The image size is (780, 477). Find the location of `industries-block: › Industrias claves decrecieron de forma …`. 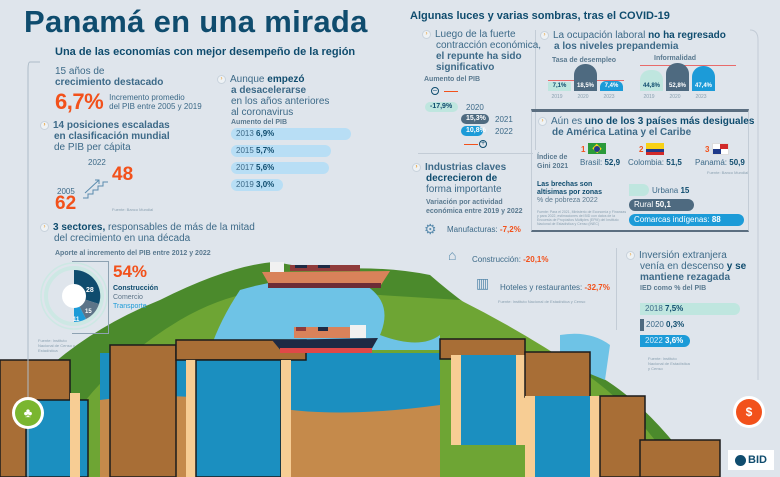

industries-block: › Industrias claves decrecieron de forma … is located at coordinates (459, 178).